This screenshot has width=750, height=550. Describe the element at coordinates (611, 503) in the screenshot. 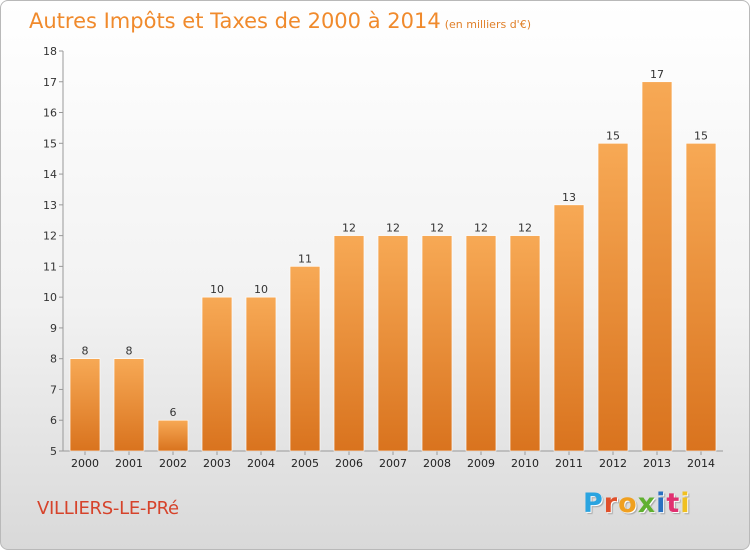

I see `logo-letter: r` at that location.